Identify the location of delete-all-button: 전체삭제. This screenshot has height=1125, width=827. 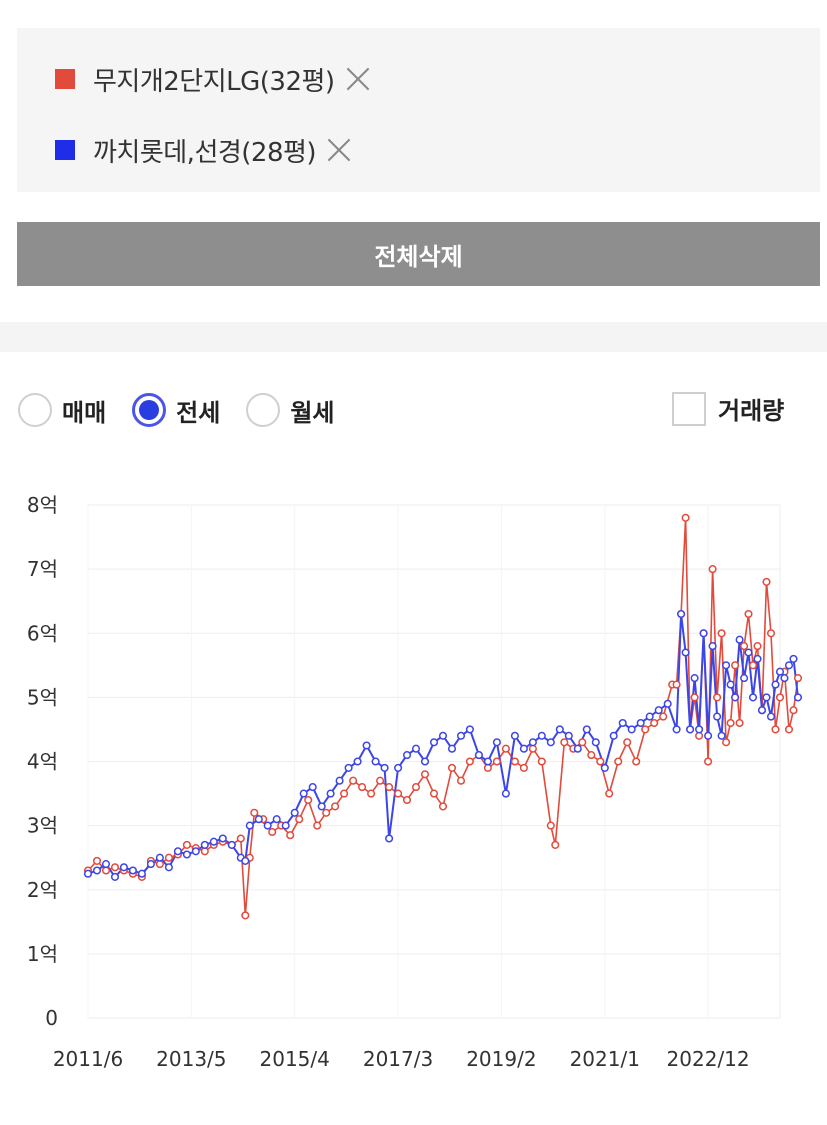
(418, 254).